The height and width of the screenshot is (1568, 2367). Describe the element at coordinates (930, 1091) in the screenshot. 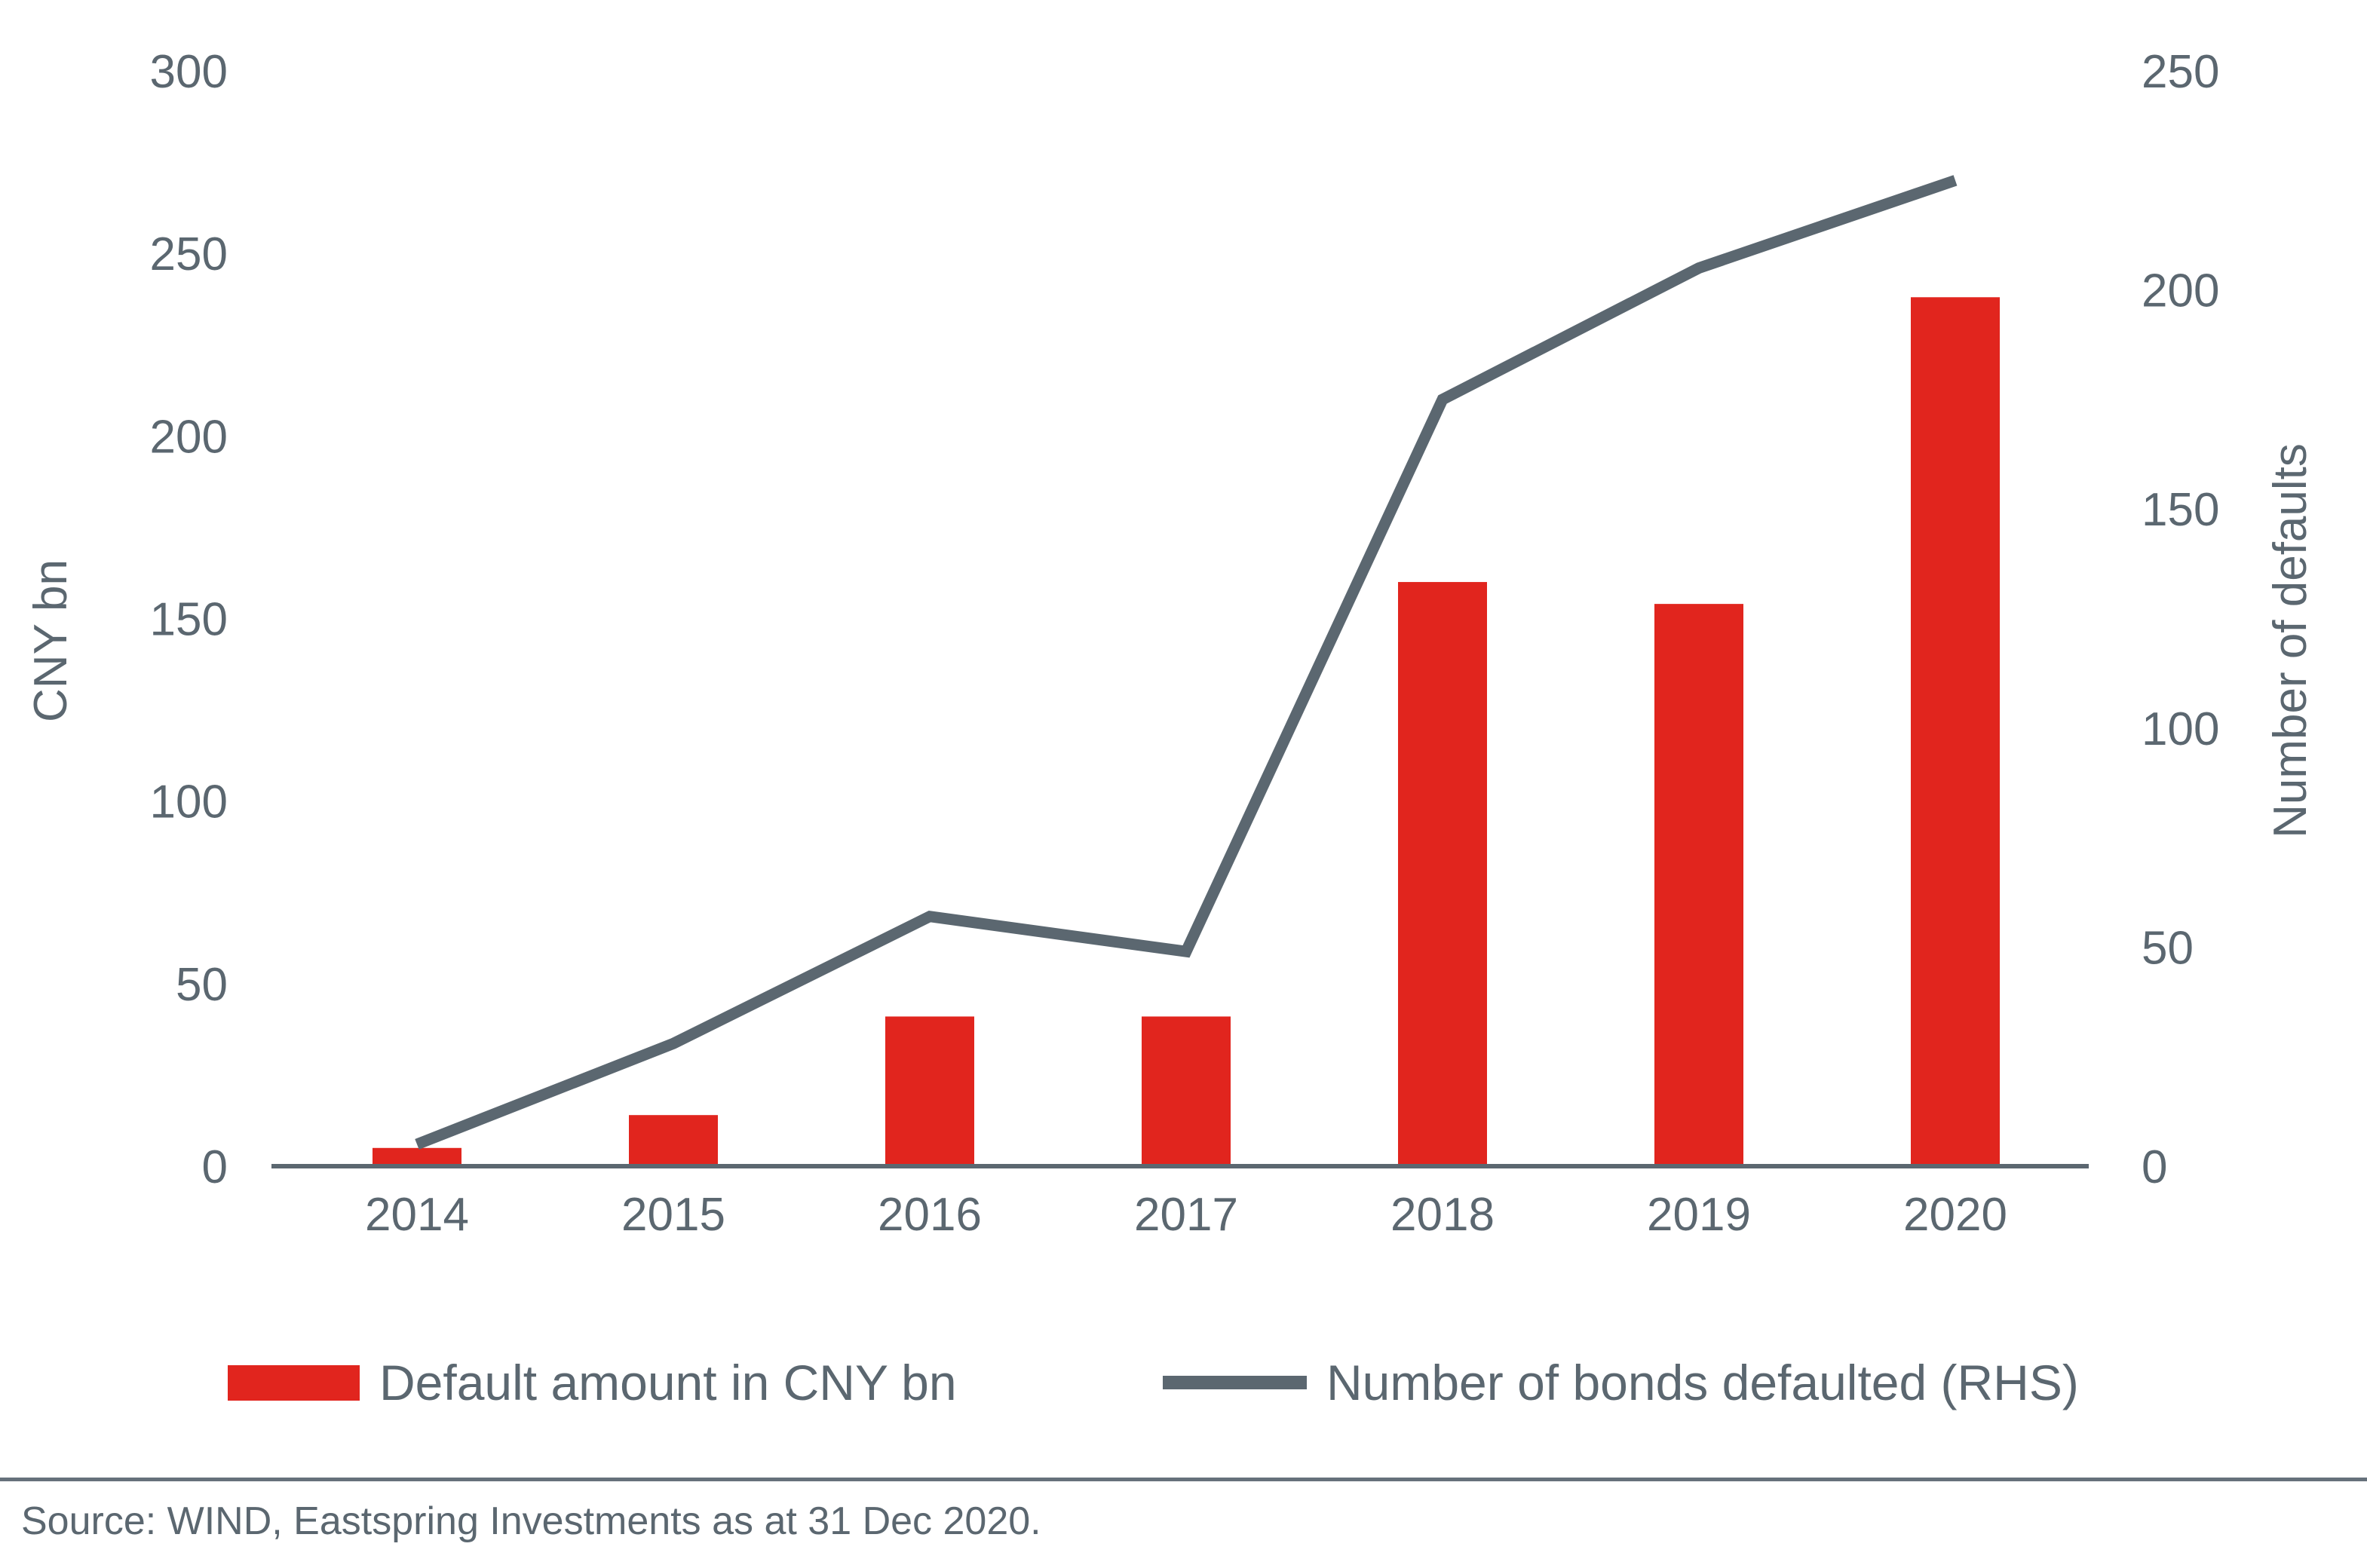

I see `bar-2016` at that location.